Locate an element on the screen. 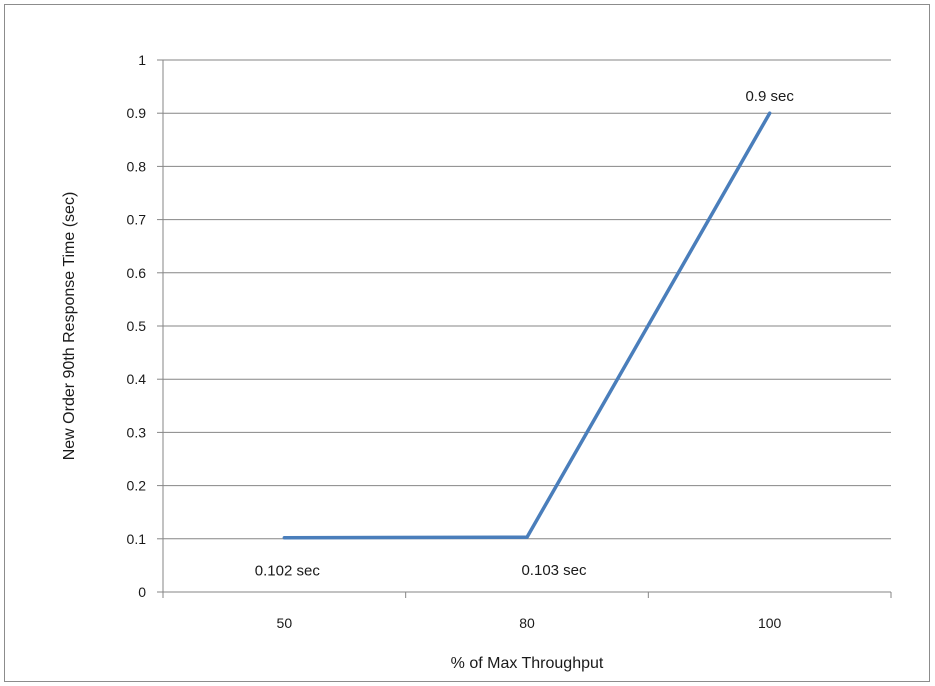  x-tick-label: 50 is located at coordinates (285, 623).